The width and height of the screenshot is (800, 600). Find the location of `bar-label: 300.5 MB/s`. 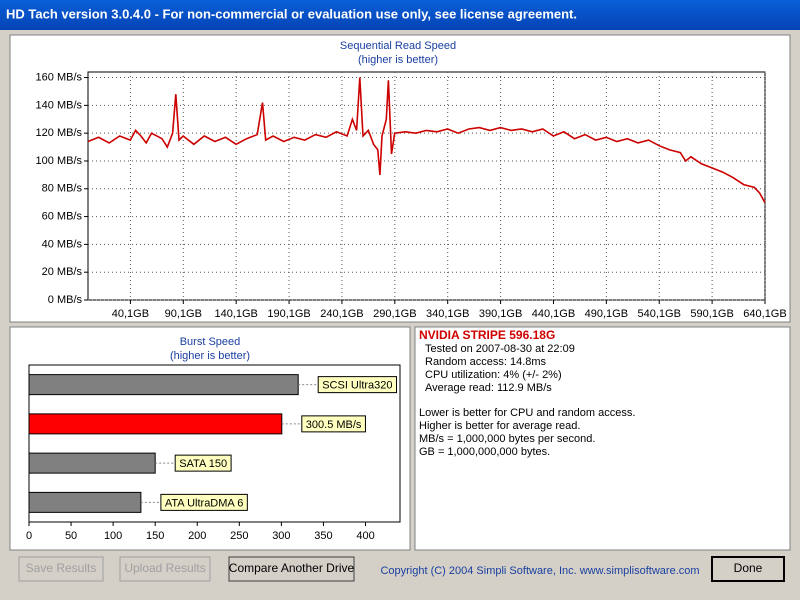

bar-label: 300.5 MB/s is located at coordinates (334, 425).